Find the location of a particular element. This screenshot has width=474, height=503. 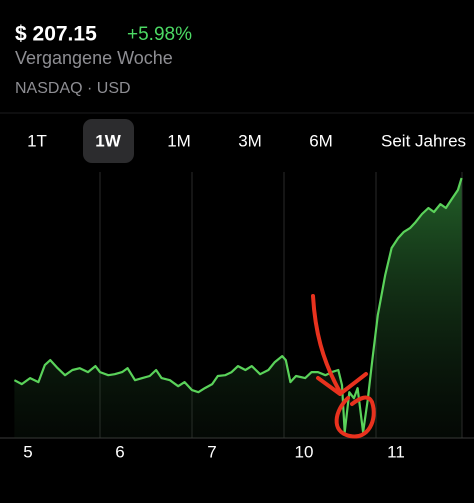

annotation-arrow is located at coordinates (326, 344).